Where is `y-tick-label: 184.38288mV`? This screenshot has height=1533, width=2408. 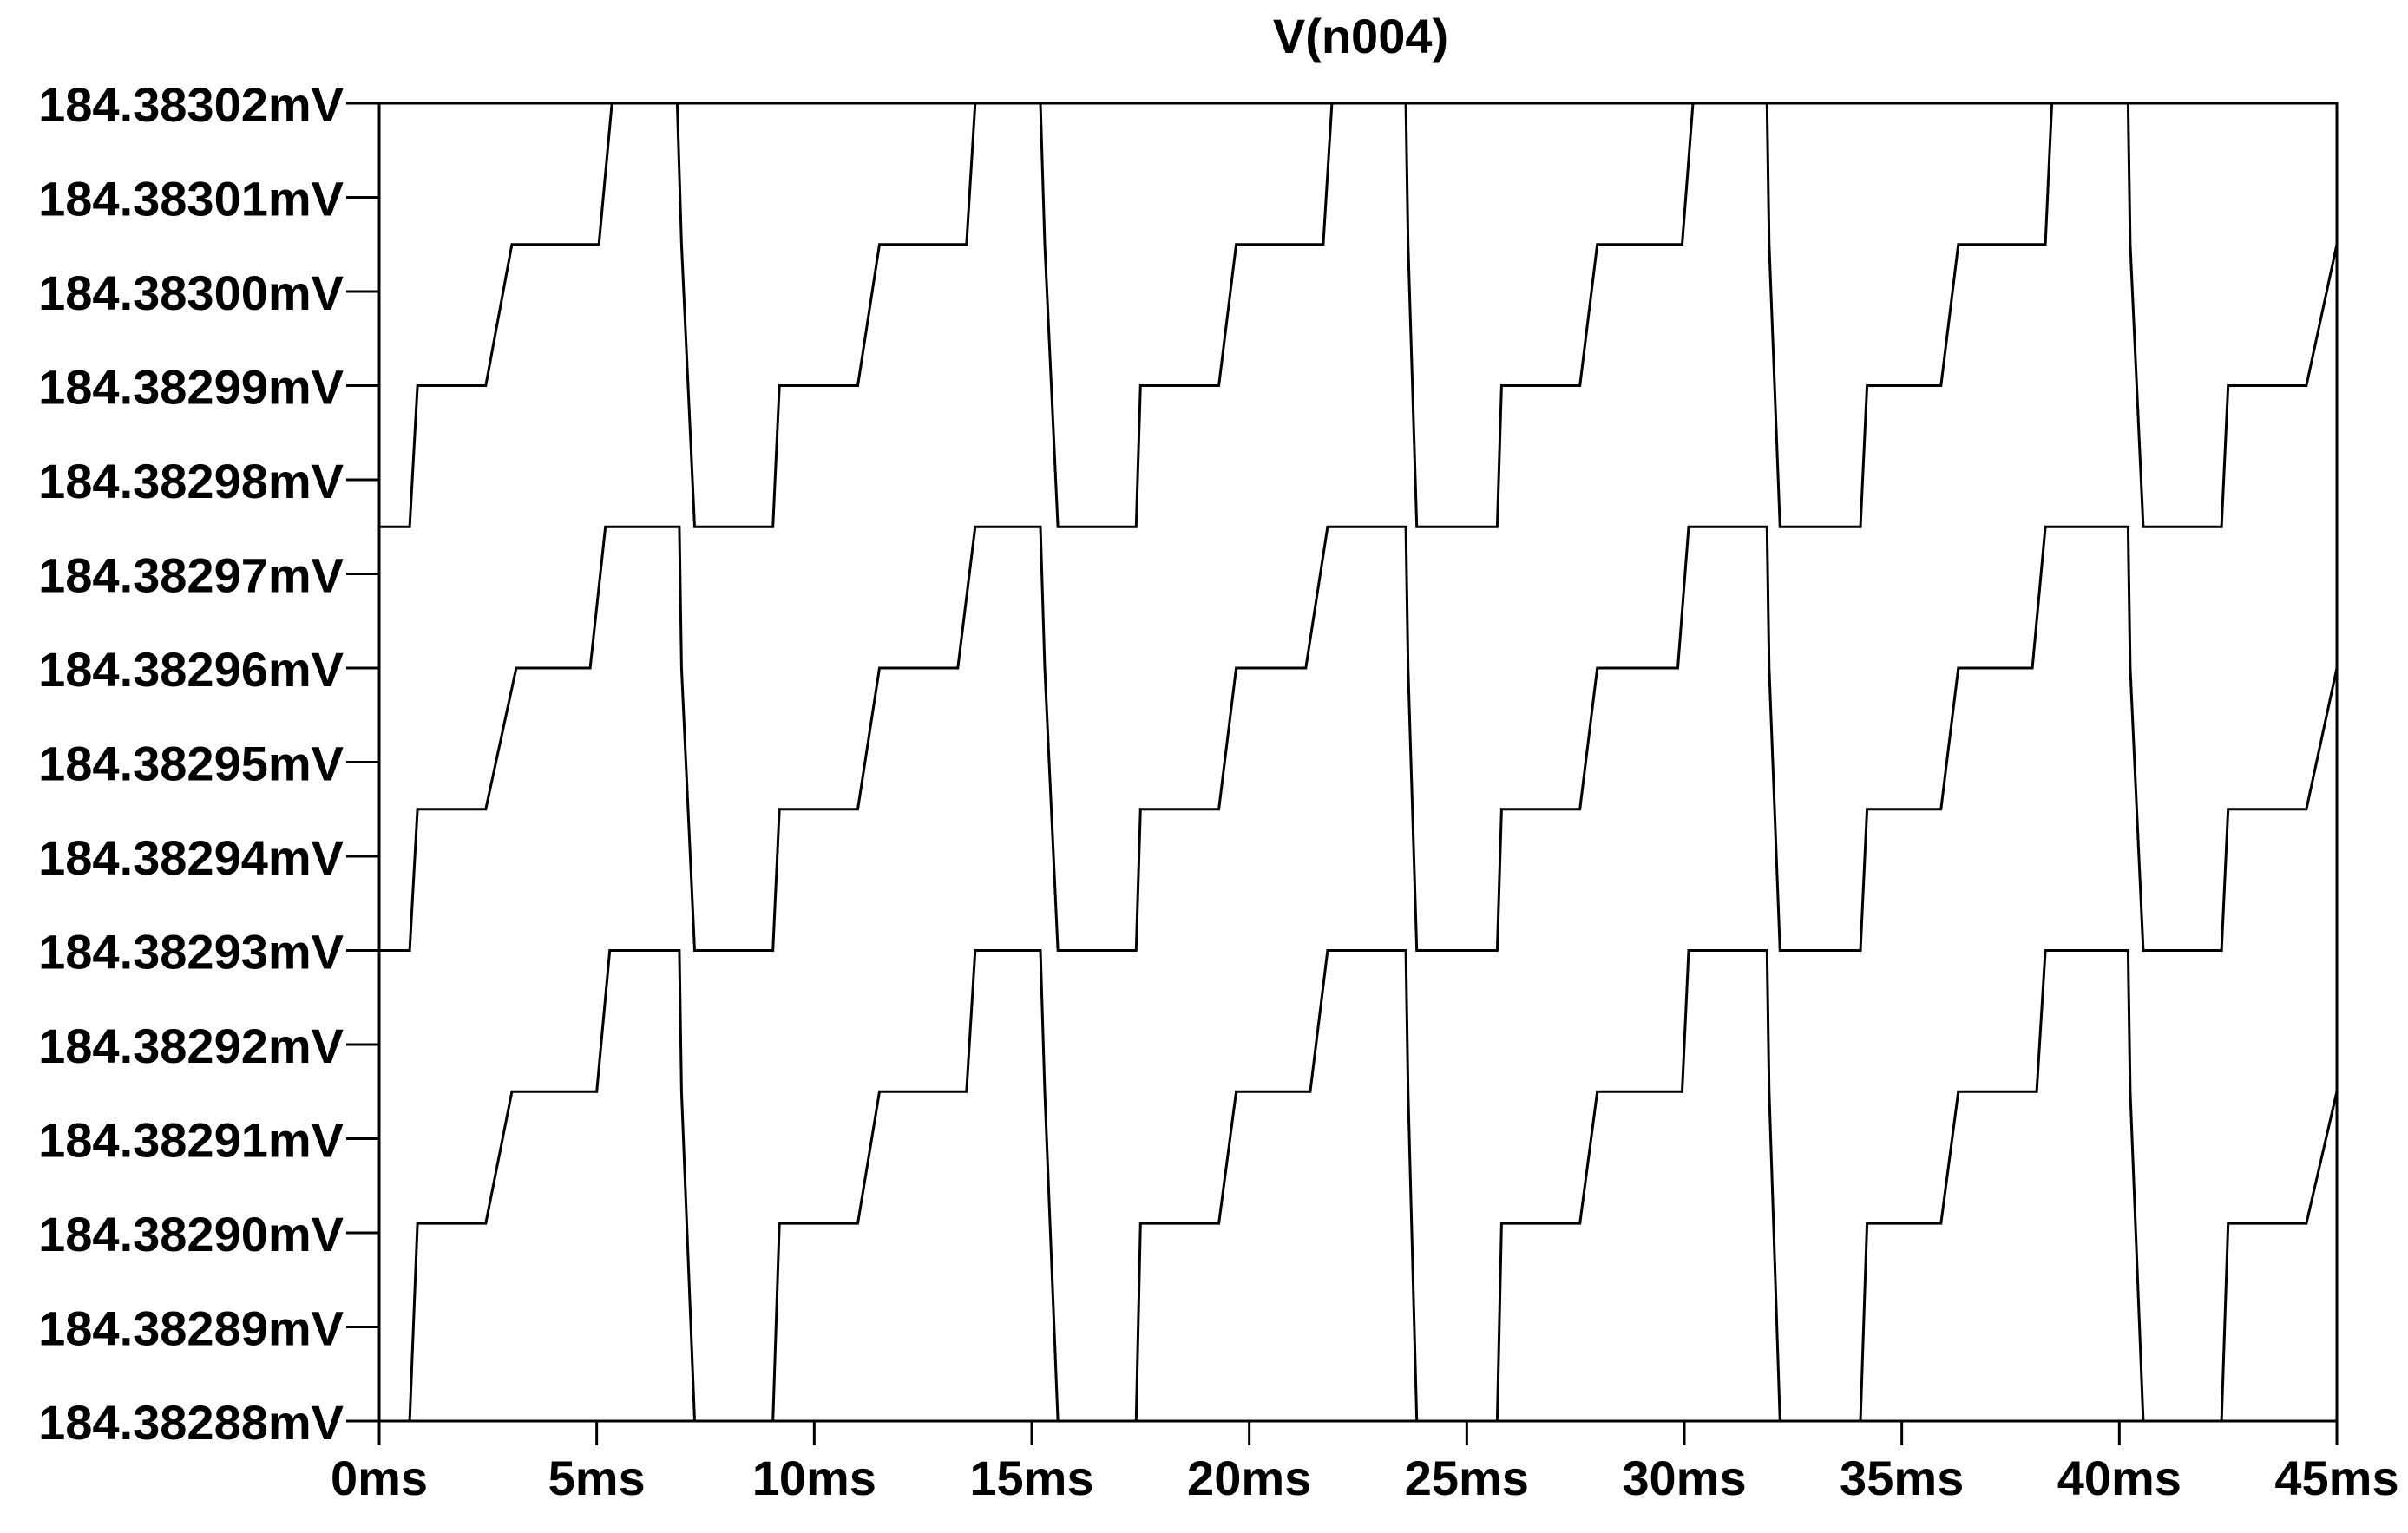
y-tick-label: 184.38288mV is located at coordinates (191, 1422).